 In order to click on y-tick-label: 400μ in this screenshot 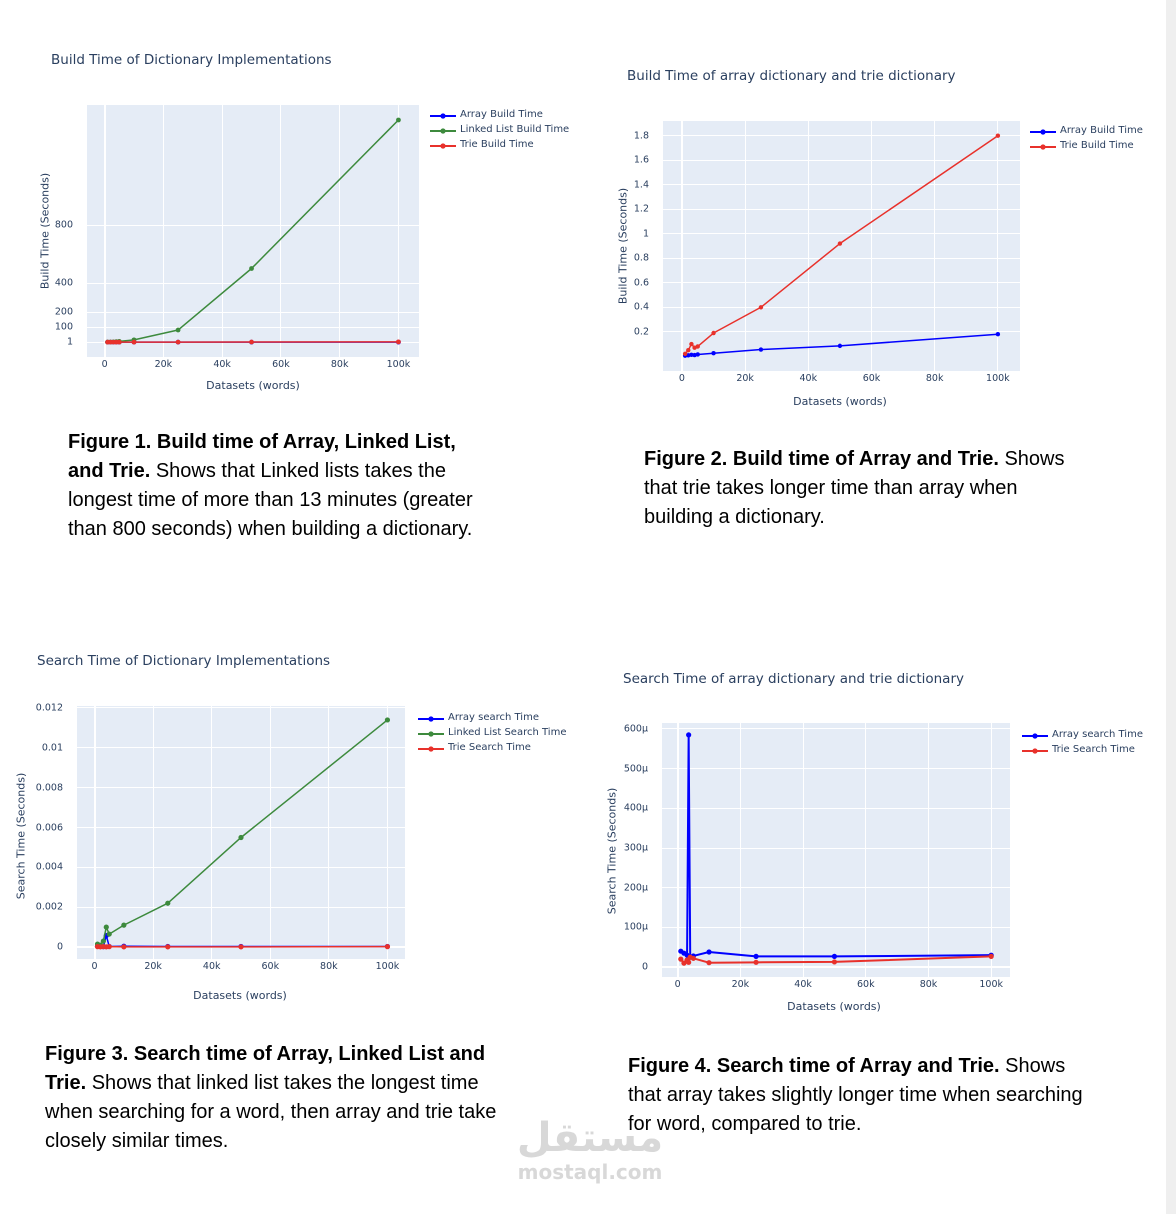, I will do `click(635, 808)`.